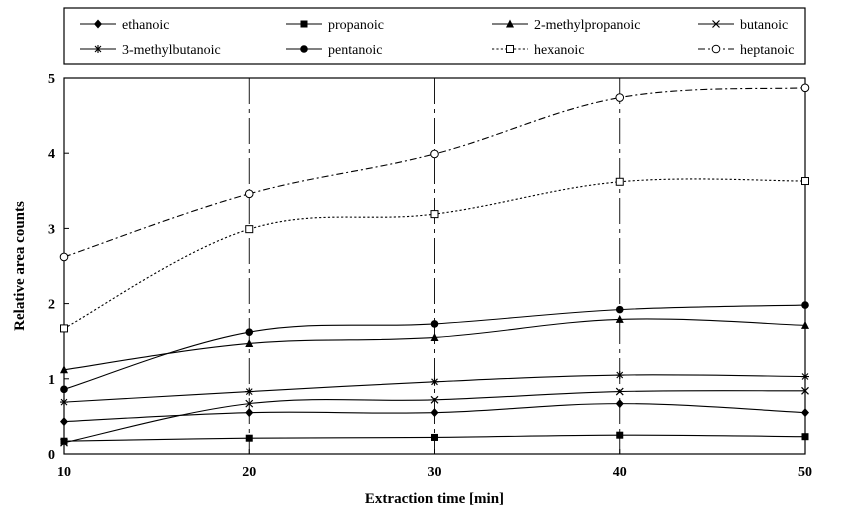 The width and height of the screenshot is (841, 512). What do you see at coordinates (767, 50) in the screenshot?
I see `legend-label: heptanoic` at bounding box center [767, 50].